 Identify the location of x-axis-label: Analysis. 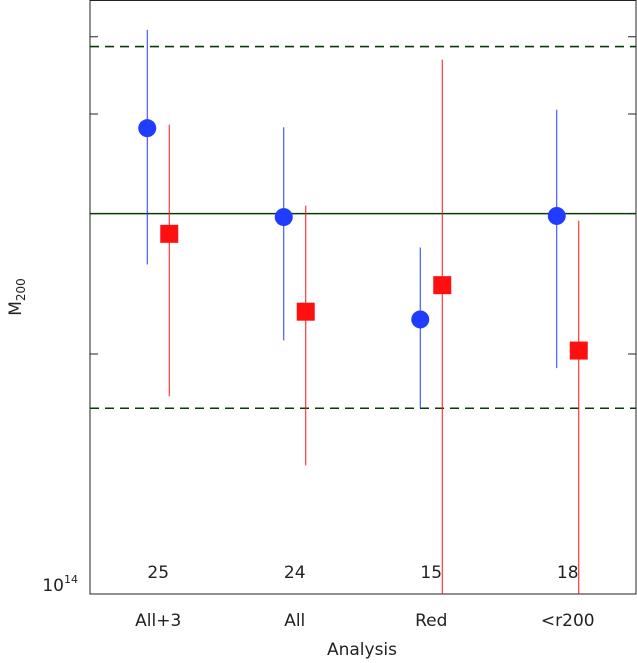
(362, 650).